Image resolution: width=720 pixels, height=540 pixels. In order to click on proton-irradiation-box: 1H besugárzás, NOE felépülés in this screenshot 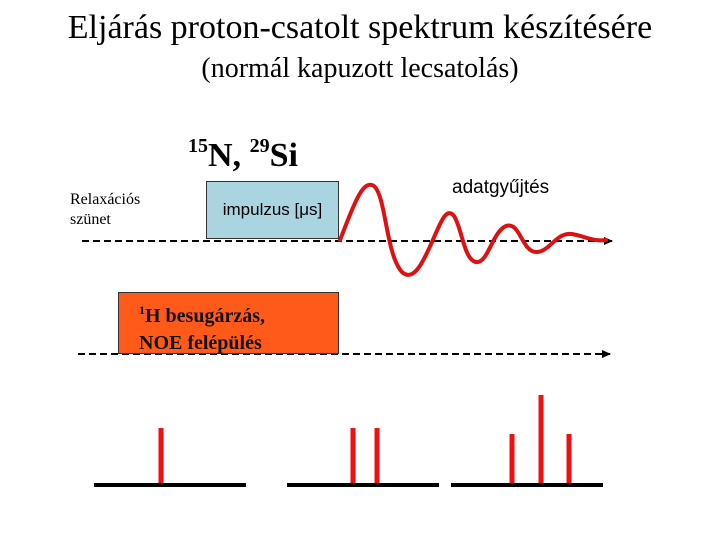, I will do `click(228, 323)`.